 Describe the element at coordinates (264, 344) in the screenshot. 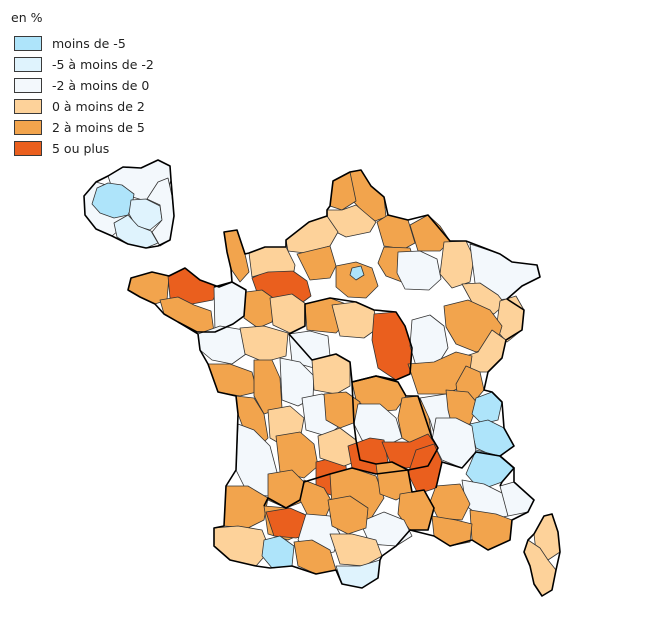

I see `maine-et-loire` at that location.